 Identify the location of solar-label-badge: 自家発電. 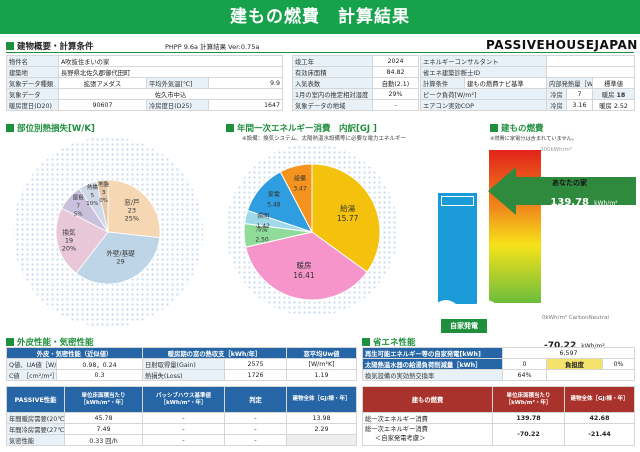
(464, 326).